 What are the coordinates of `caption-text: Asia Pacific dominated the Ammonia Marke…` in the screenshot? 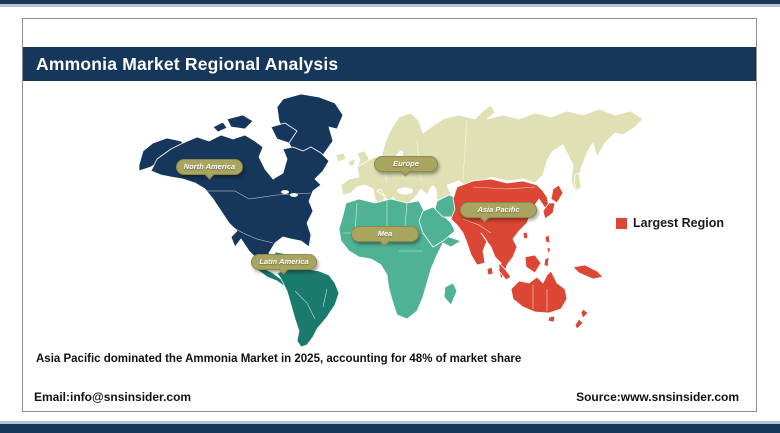 It's located at (279, 359).